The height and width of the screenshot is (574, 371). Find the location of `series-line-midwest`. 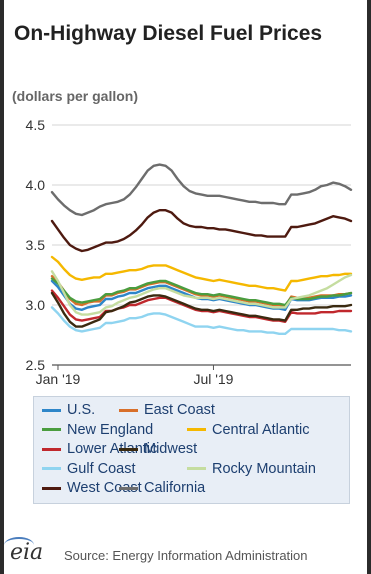

series-line-midwest is located at coordinates (201, 309).